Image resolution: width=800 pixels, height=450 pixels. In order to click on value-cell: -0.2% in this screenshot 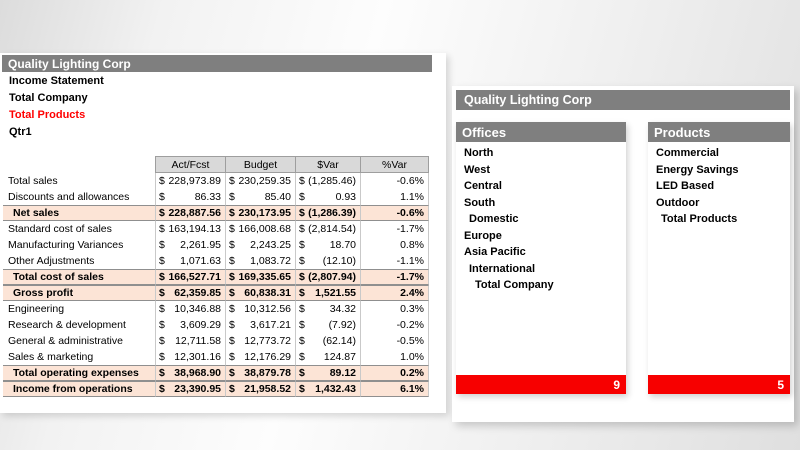, I will do `click(394, 325)`.